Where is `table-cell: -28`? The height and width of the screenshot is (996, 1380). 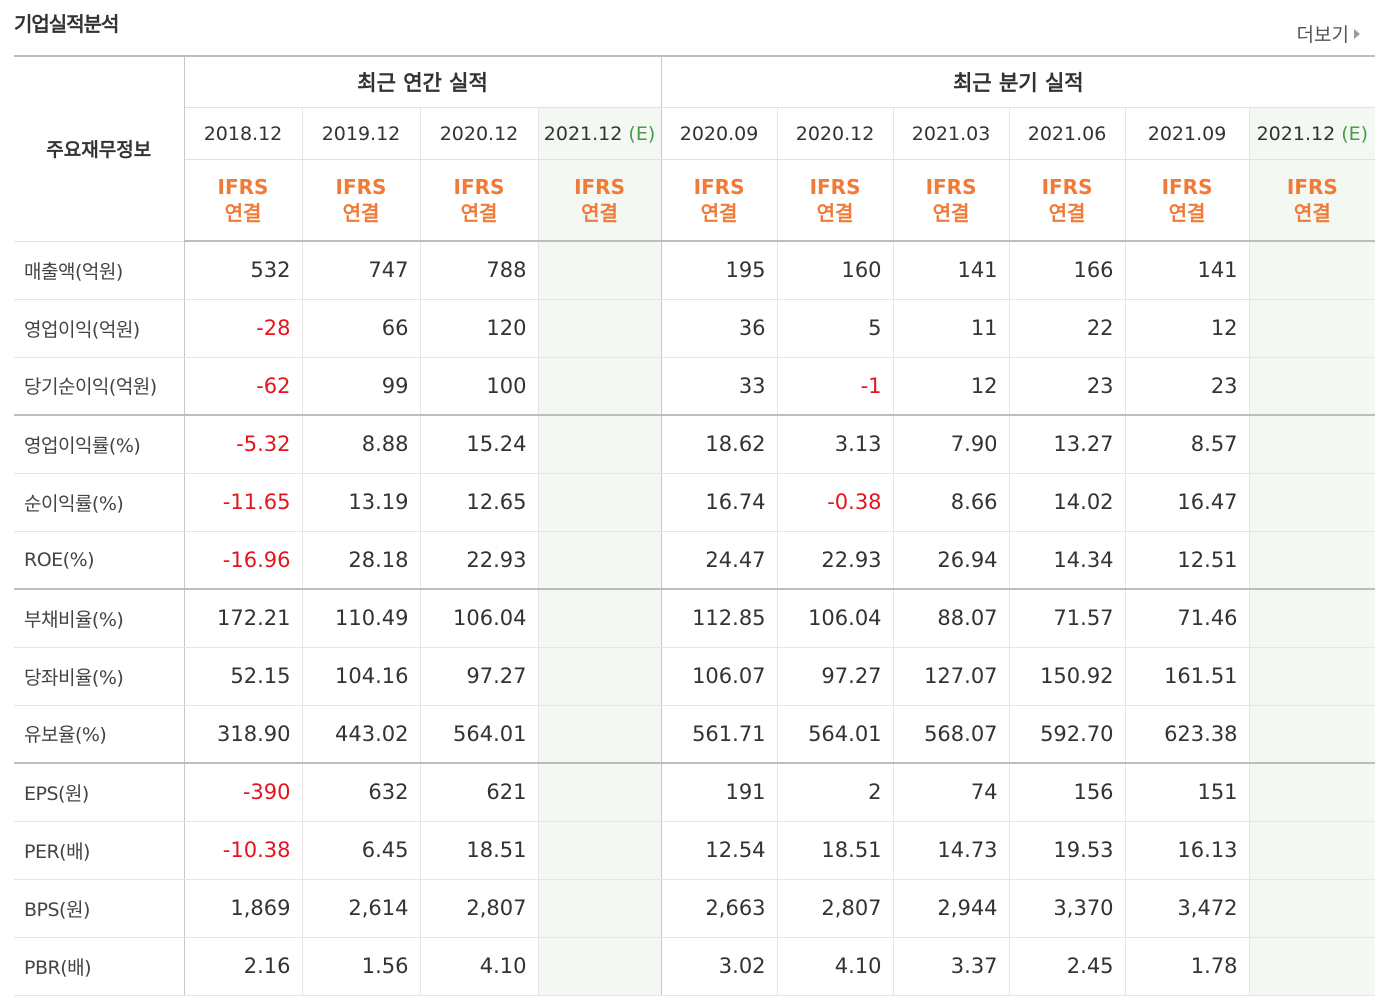 table-cell: -28 is located at coordinates (243, 328).